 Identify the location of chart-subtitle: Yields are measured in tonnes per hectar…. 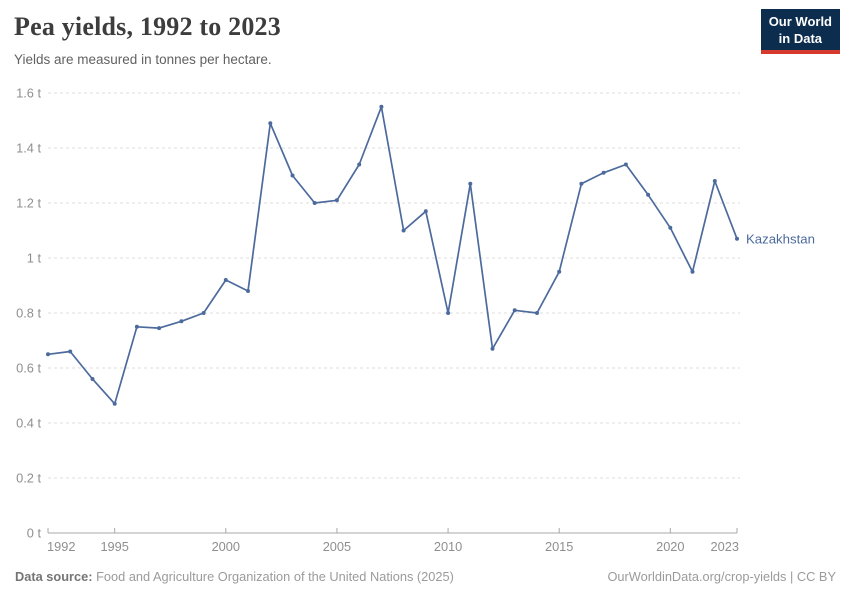
(143, 59).